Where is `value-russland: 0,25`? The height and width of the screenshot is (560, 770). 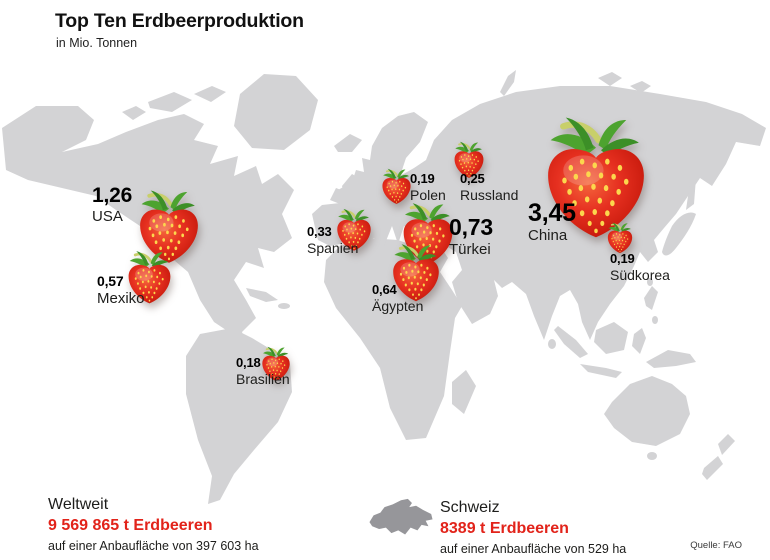
value-russland: 0,25 is located at coordinates (472, 178).